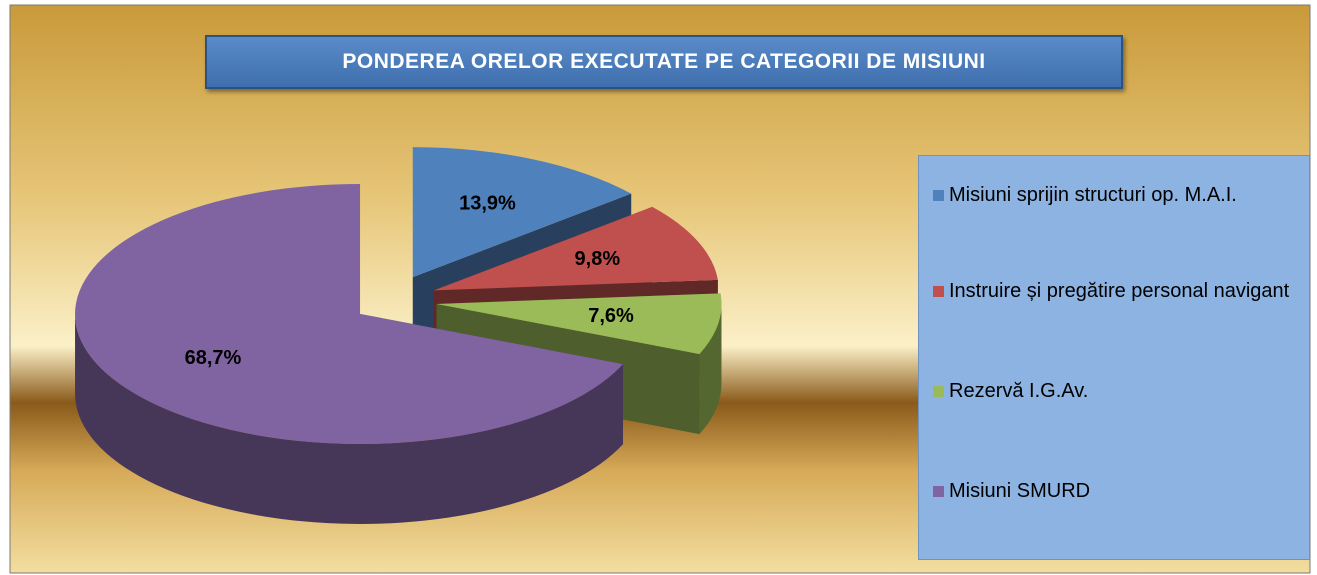 The height and width of the screenshot is (575, 1317). Describe the element at coordinates (710, 369) in the screenshot. I see `slice-wall` at that location.